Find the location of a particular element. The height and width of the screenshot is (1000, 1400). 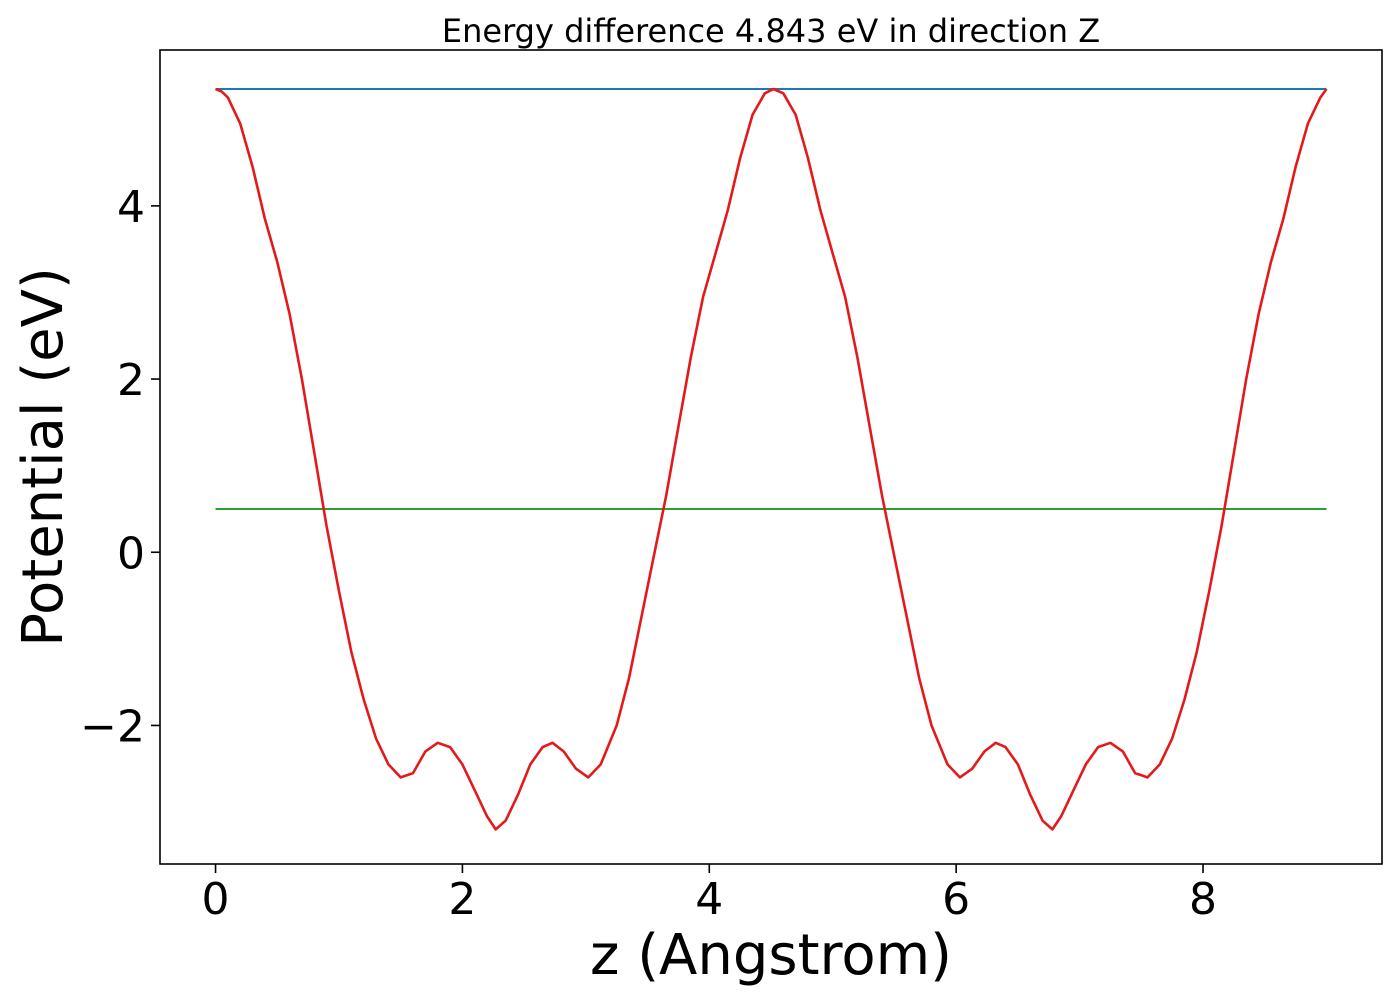

x-tick-label: 4 is located at coordinates (709, 899).